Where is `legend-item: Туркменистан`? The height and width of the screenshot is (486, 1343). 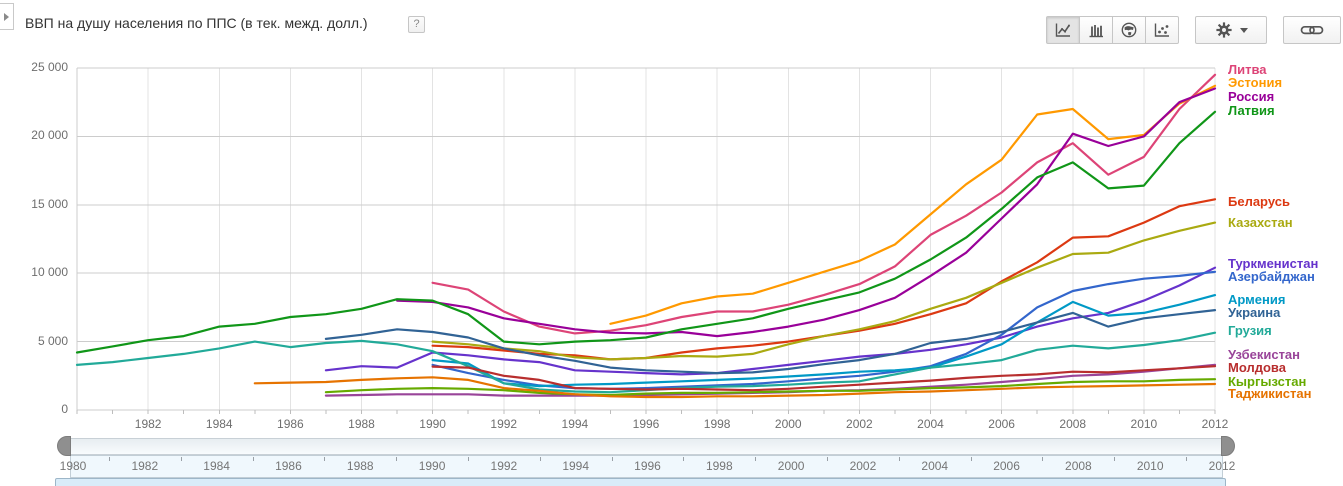
legend-item: Туркменистан is located at coordinates (1273, 263).